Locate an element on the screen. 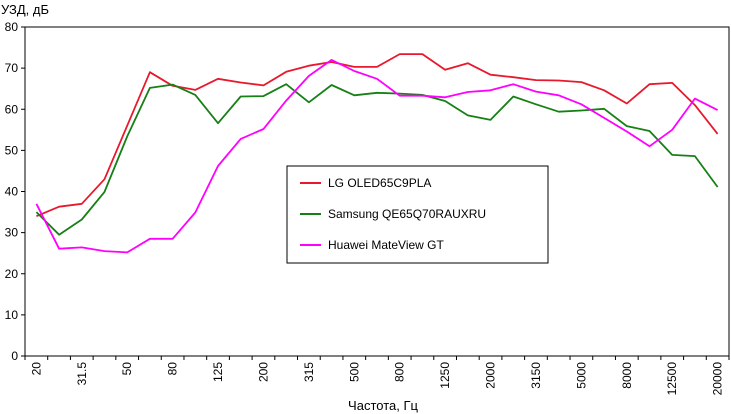  x-tick-label: 50 is located at coordinates (127, 369).